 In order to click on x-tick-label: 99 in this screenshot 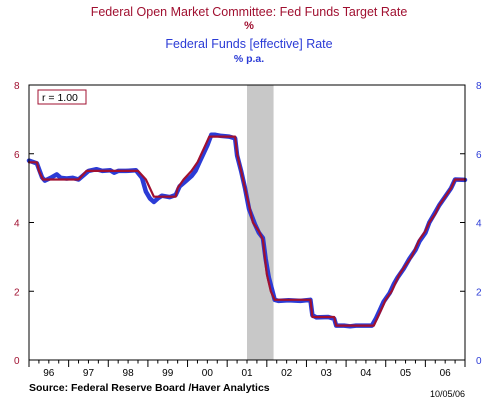, I will do `click(168, 373)`.